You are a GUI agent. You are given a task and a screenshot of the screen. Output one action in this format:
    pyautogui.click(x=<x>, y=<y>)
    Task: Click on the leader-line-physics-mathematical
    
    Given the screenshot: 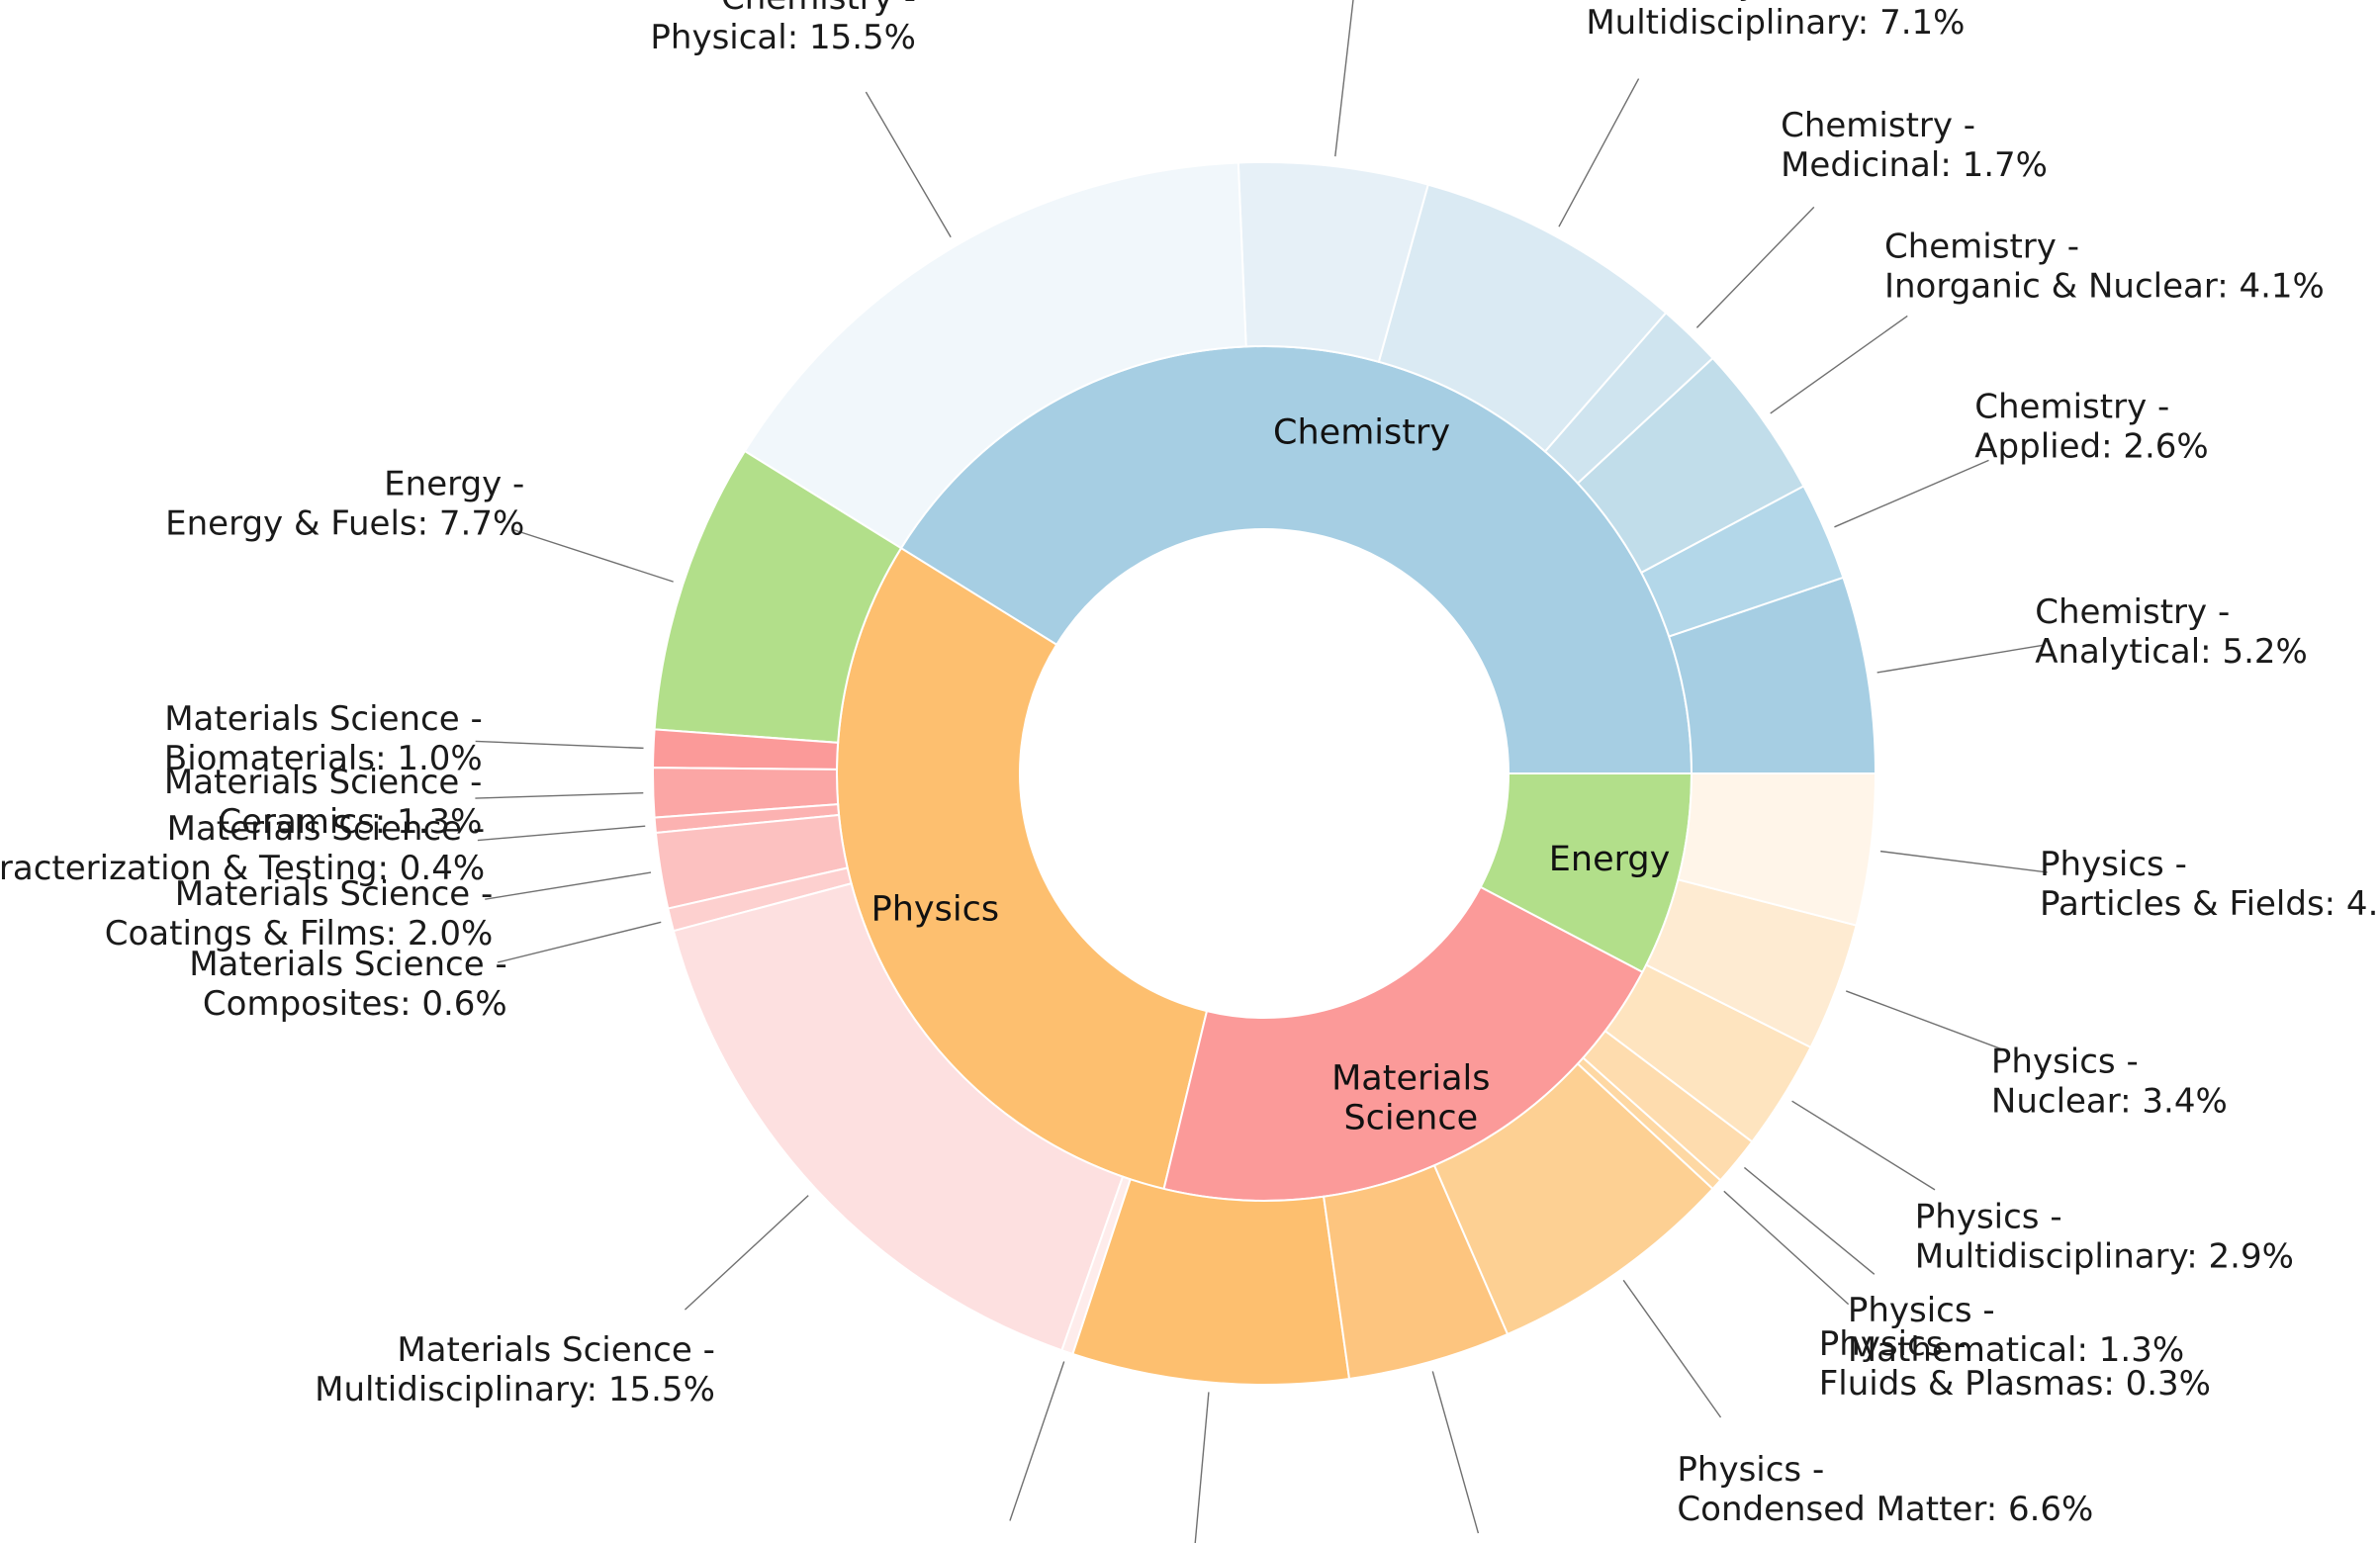 What is the action you would take?
    pyautogui.click(x=1809, y=1221)
    